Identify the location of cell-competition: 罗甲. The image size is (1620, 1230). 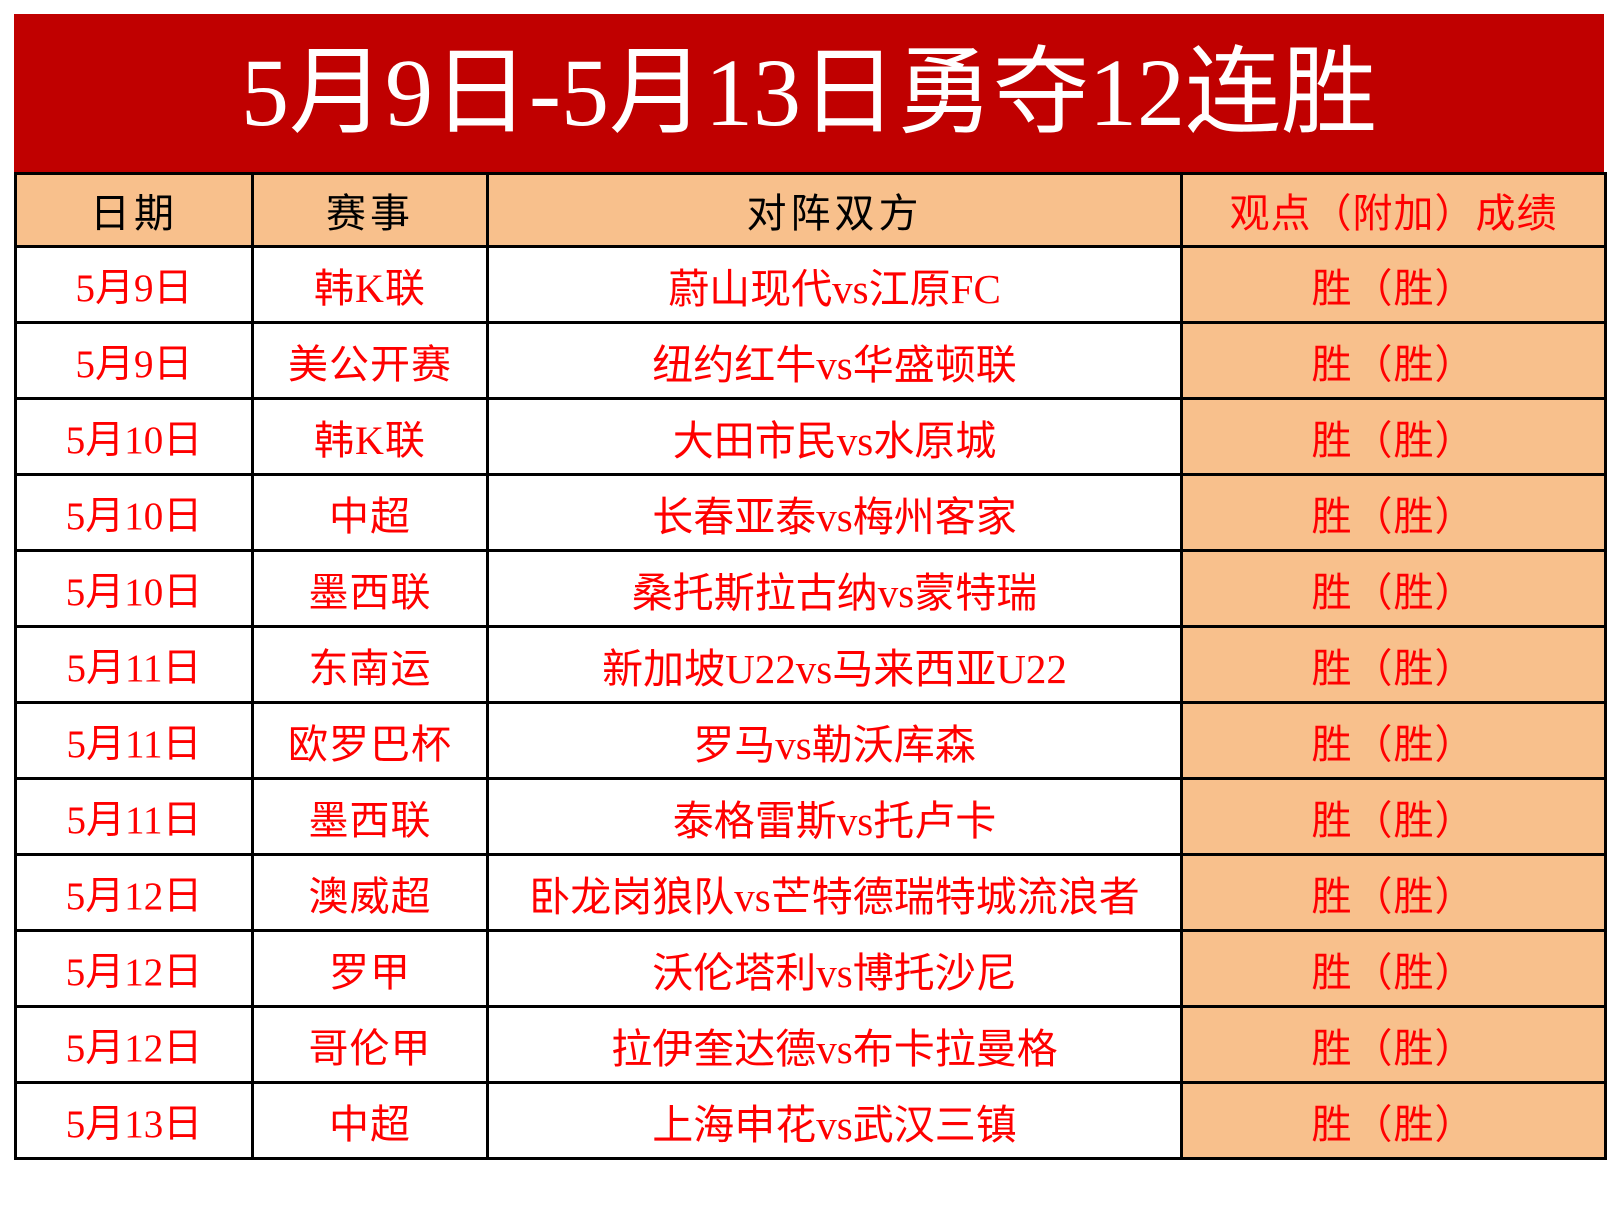
(370, 968).